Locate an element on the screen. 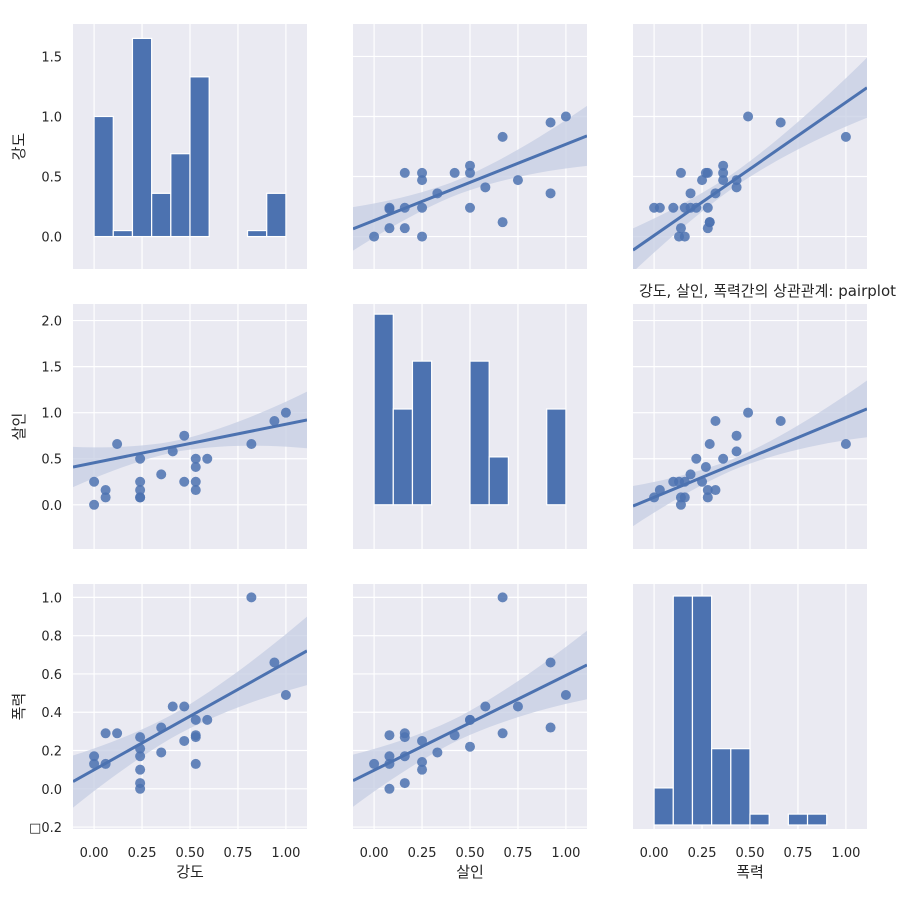 The width and height of the screenshot is (900, 899). y-tick-label: 0.8 is located at coordinates (51, 637).